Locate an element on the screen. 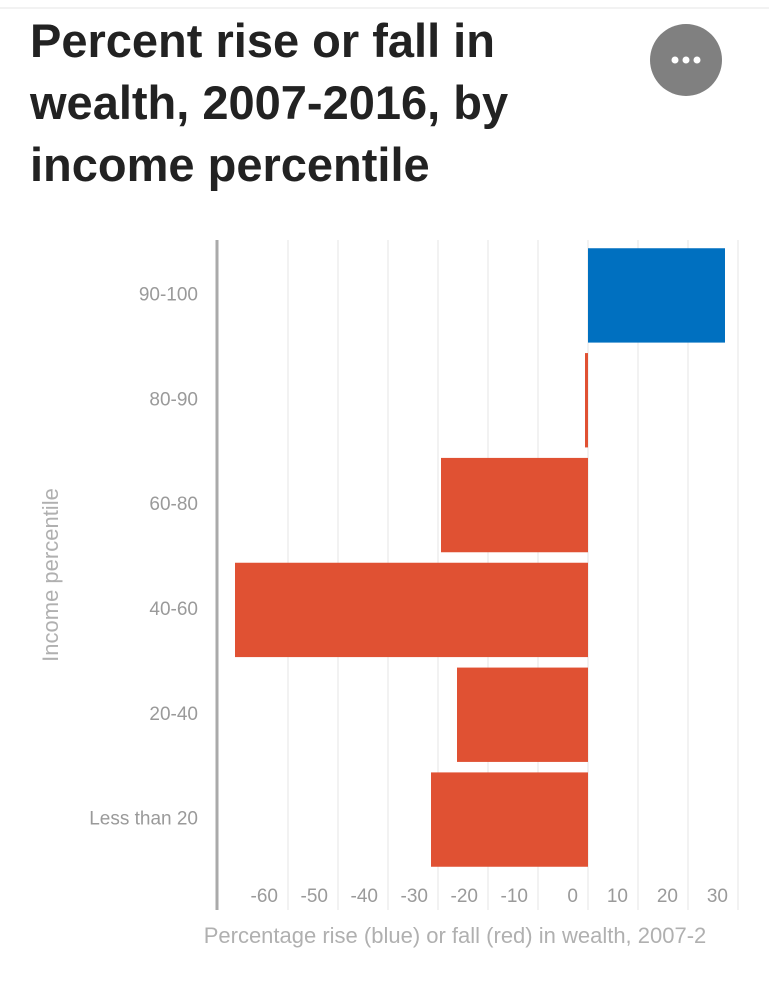  x-tick-label: -20 is located at coordinates (464, 896).